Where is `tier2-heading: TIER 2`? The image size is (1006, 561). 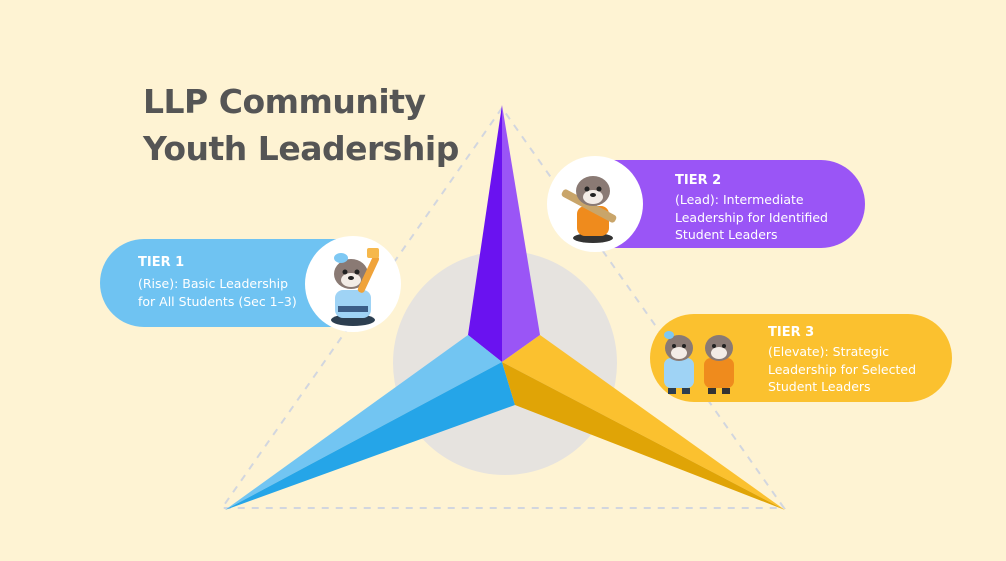
tier2-heading: TIER 2 is located at coordinates (698, 180).